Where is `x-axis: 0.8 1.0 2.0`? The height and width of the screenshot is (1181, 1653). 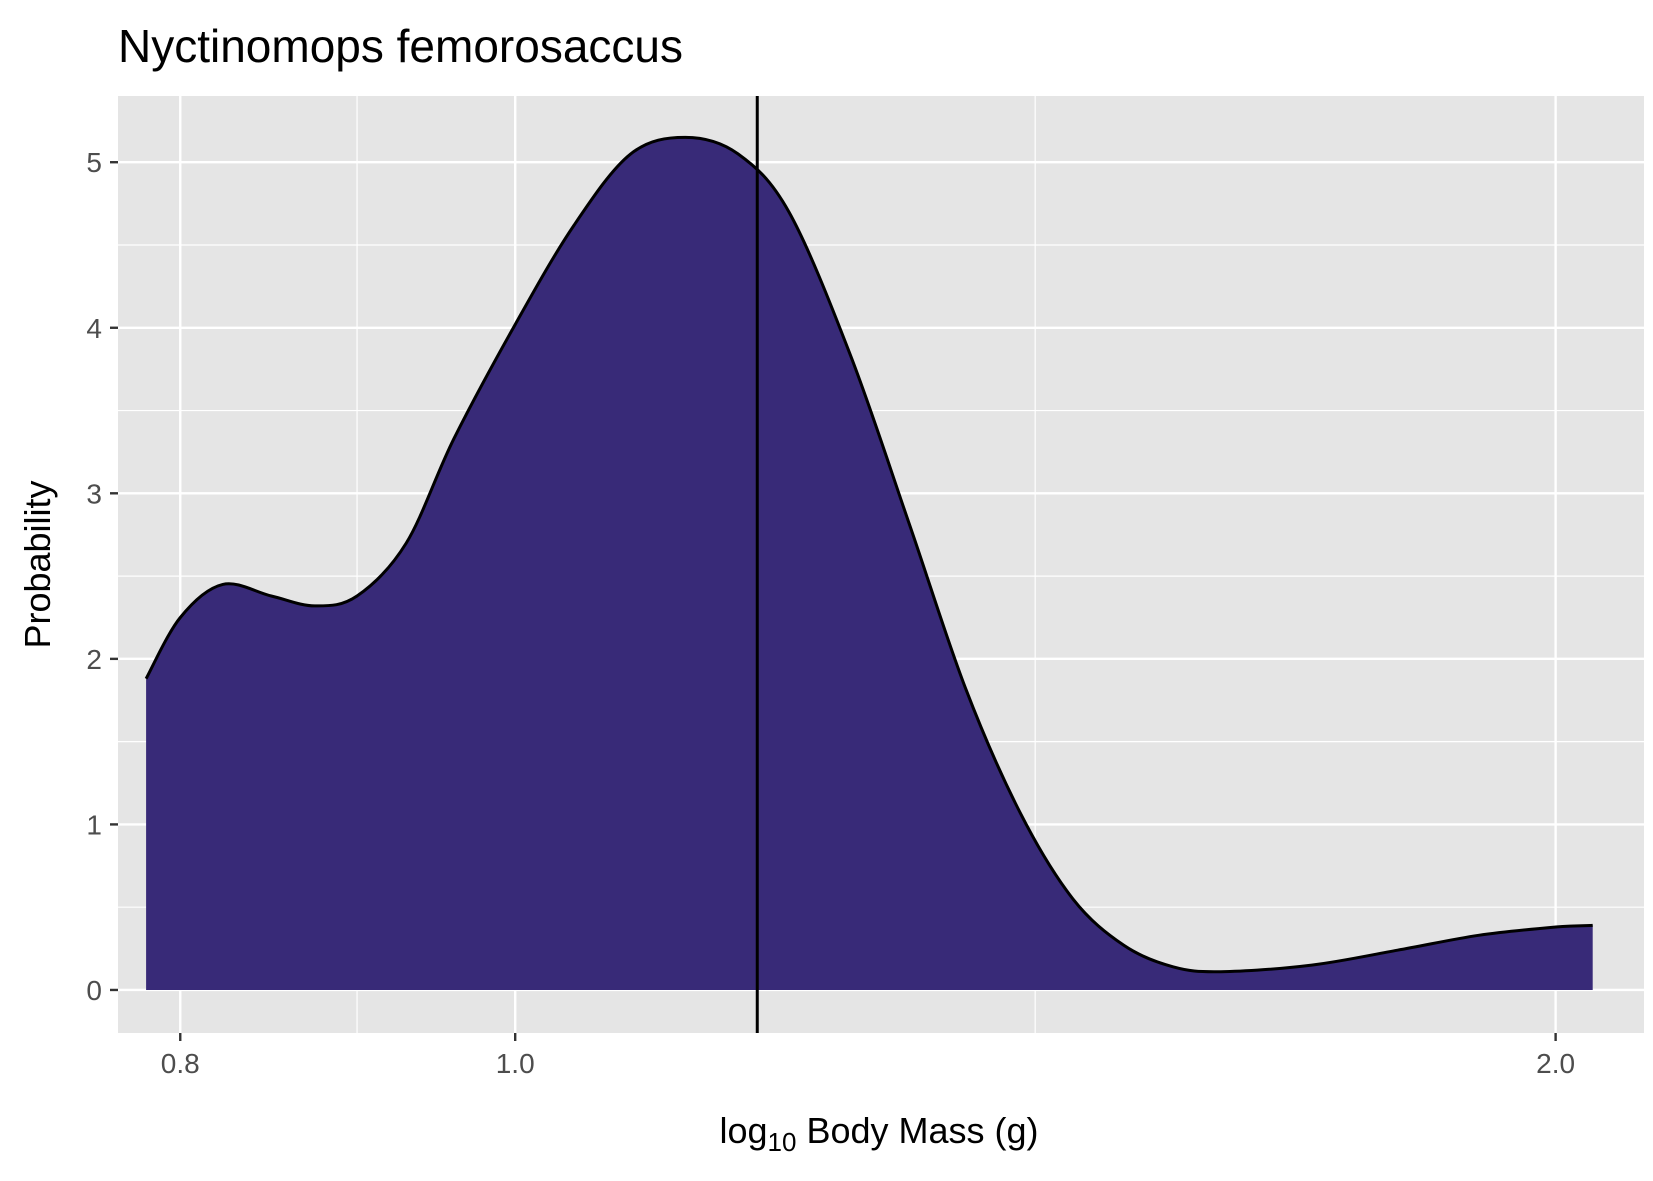 x-axis: 0.8 1.0 2.0 is located at coordinates (868, 1056).